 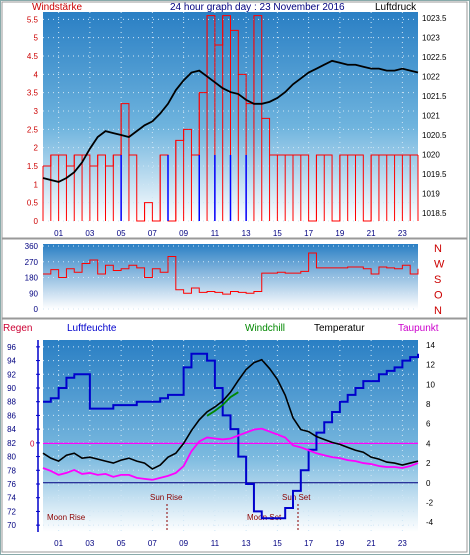 I want to click on time-tick-label: 21, so click(x=371, y=233).